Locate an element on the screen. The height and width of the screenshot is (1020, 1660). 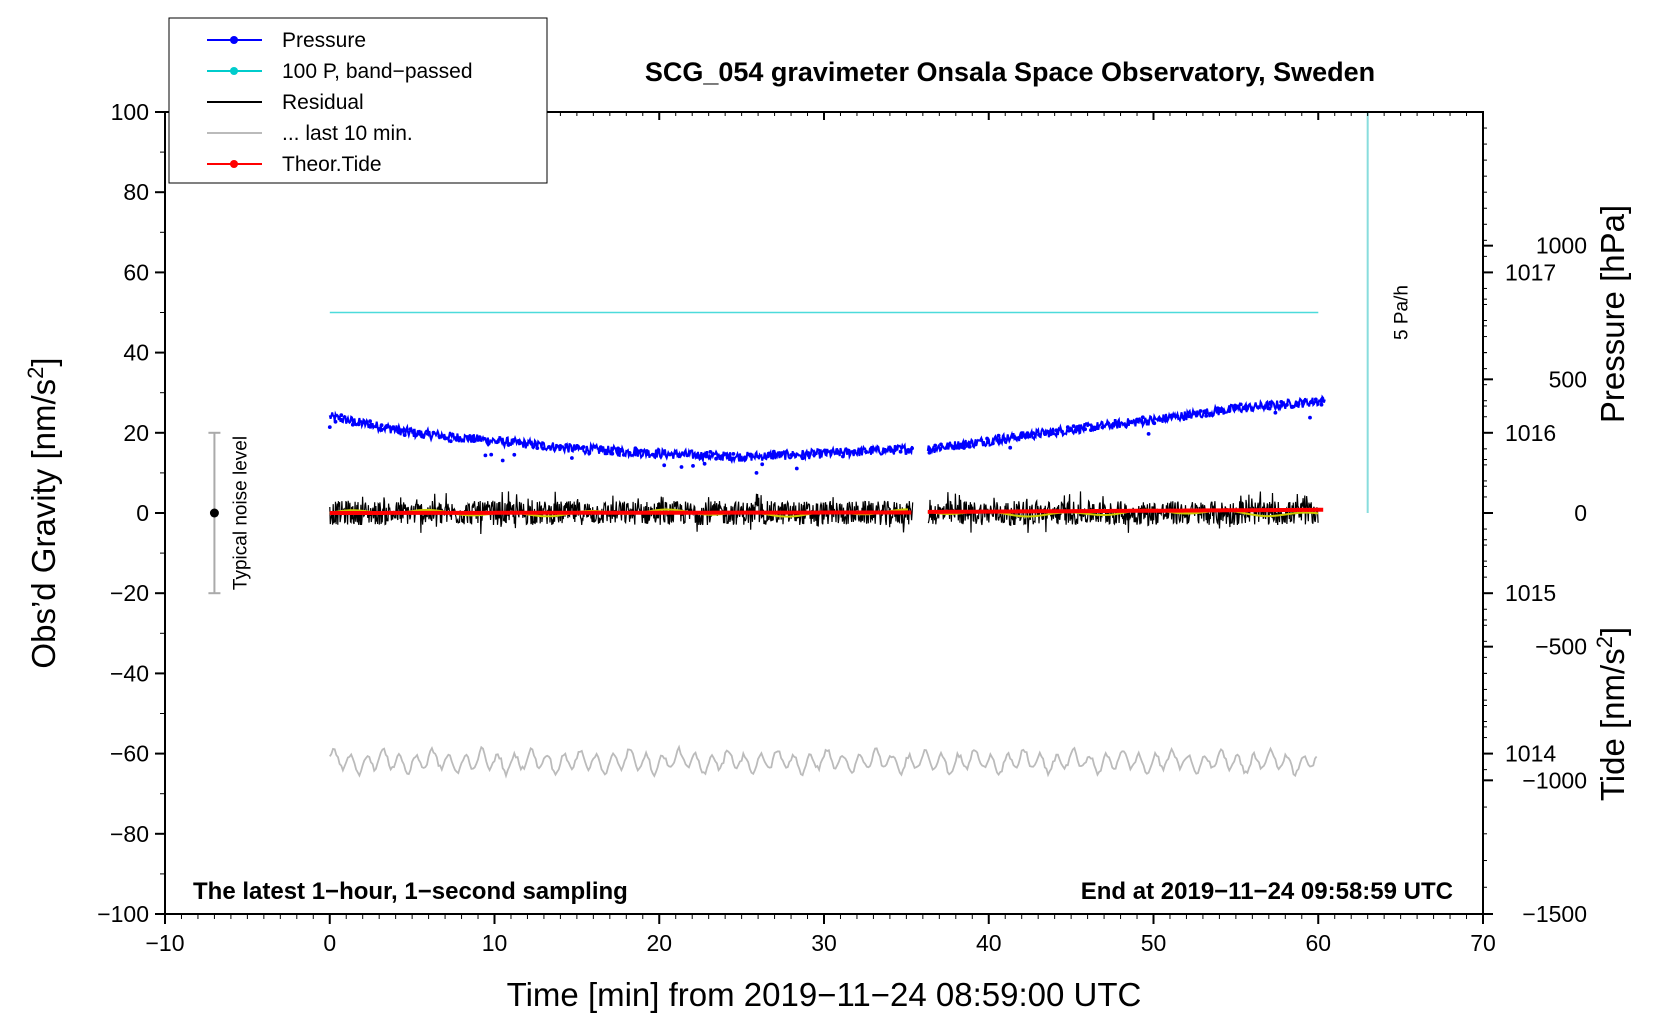
pressure-tick-label: 1014 is located at coordinates (1530, 754).